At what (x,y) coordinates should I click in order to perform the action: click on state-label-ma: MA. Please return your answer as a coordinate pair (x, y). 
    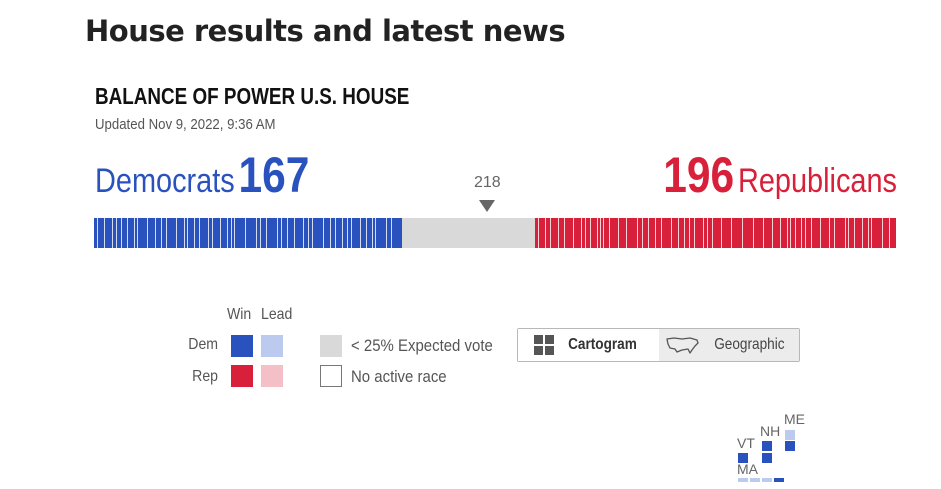
    Looking at the image, I should click on (747, 469).